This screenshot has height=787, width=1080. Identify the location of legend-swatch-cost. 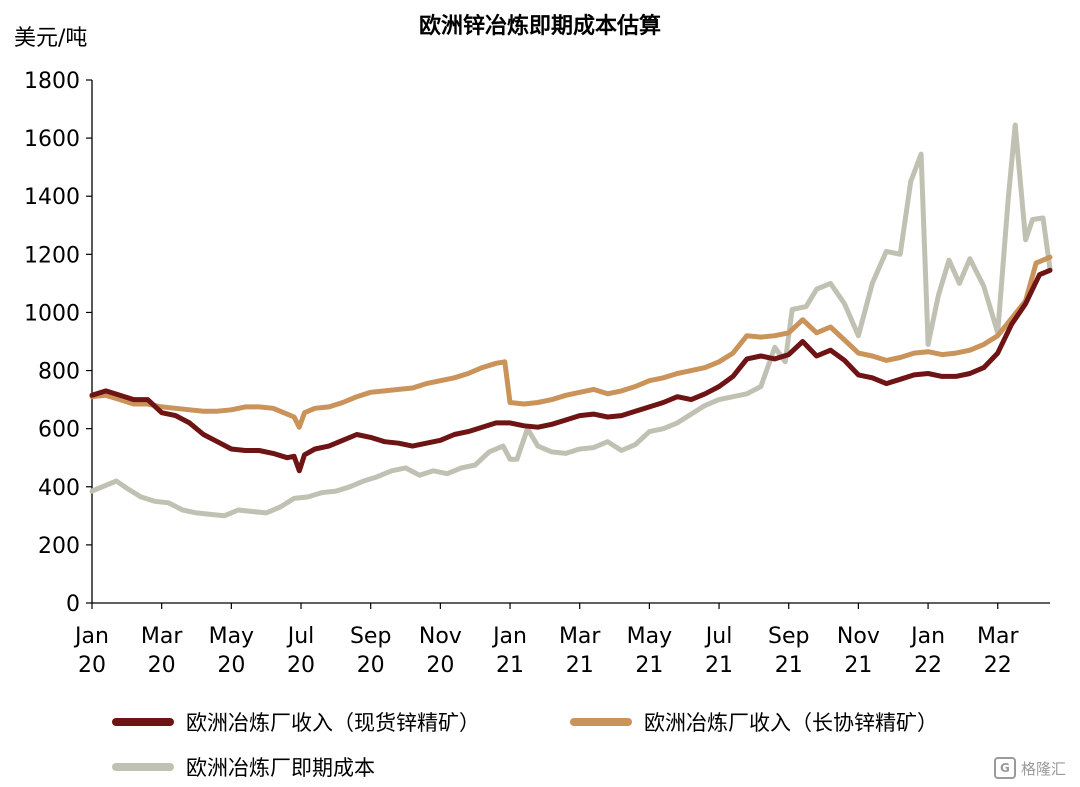
(143, 767).